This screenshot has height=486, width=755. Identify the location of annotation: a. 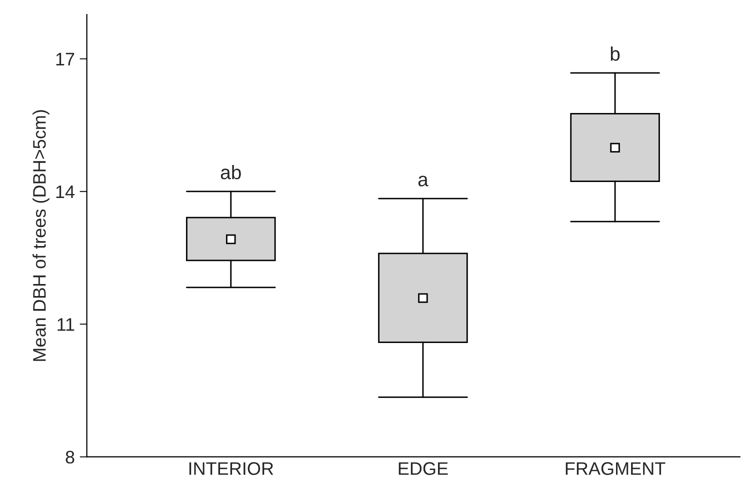
(423, 181).